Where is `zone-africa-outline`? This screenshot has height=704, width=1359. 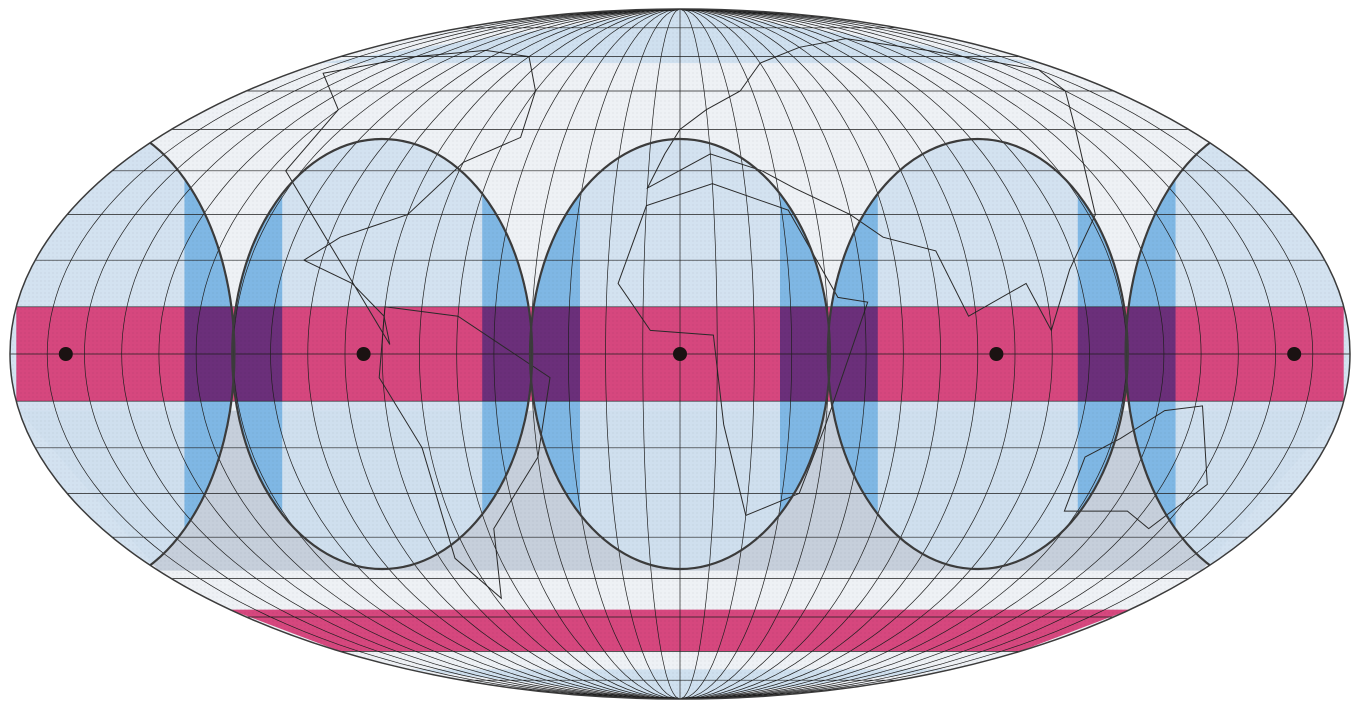 zone-africa-outline is located at coordinates (680, 354).